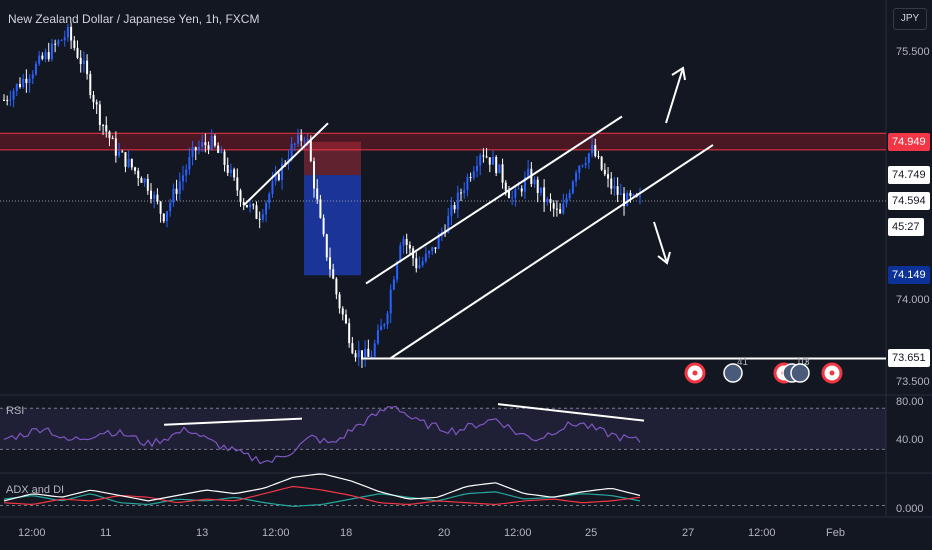 The height and width of the screenshot is (550, 932). Describe the element at coordinates (909, 141) in the screenshot. I see `resistance-level-badge: 74.949` at that location.